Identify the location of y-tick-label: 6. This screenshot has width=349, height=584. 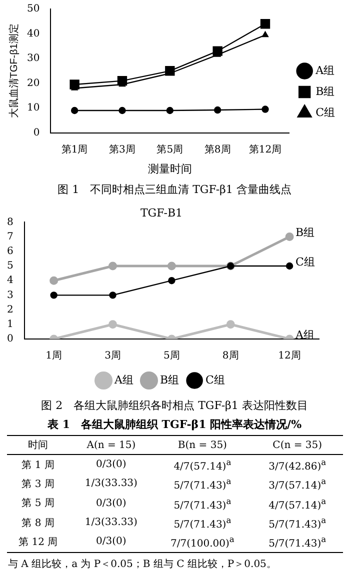
(10, 251).